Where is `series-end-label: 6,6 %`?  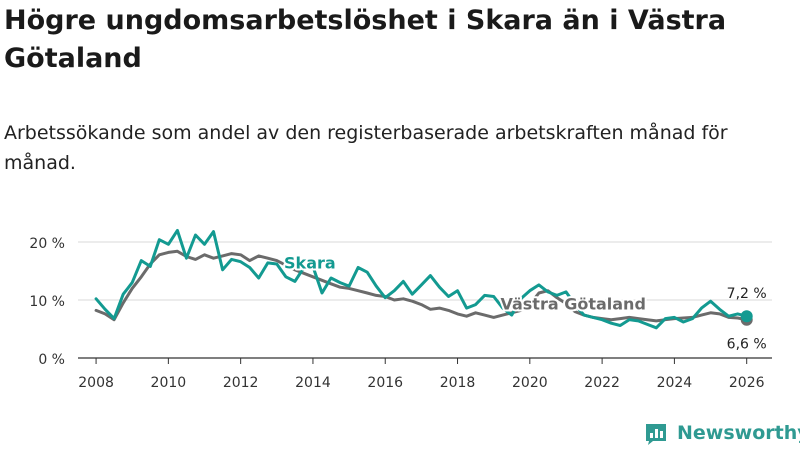 series-end-label: 6,6 % is located at coordinates (747, 345).